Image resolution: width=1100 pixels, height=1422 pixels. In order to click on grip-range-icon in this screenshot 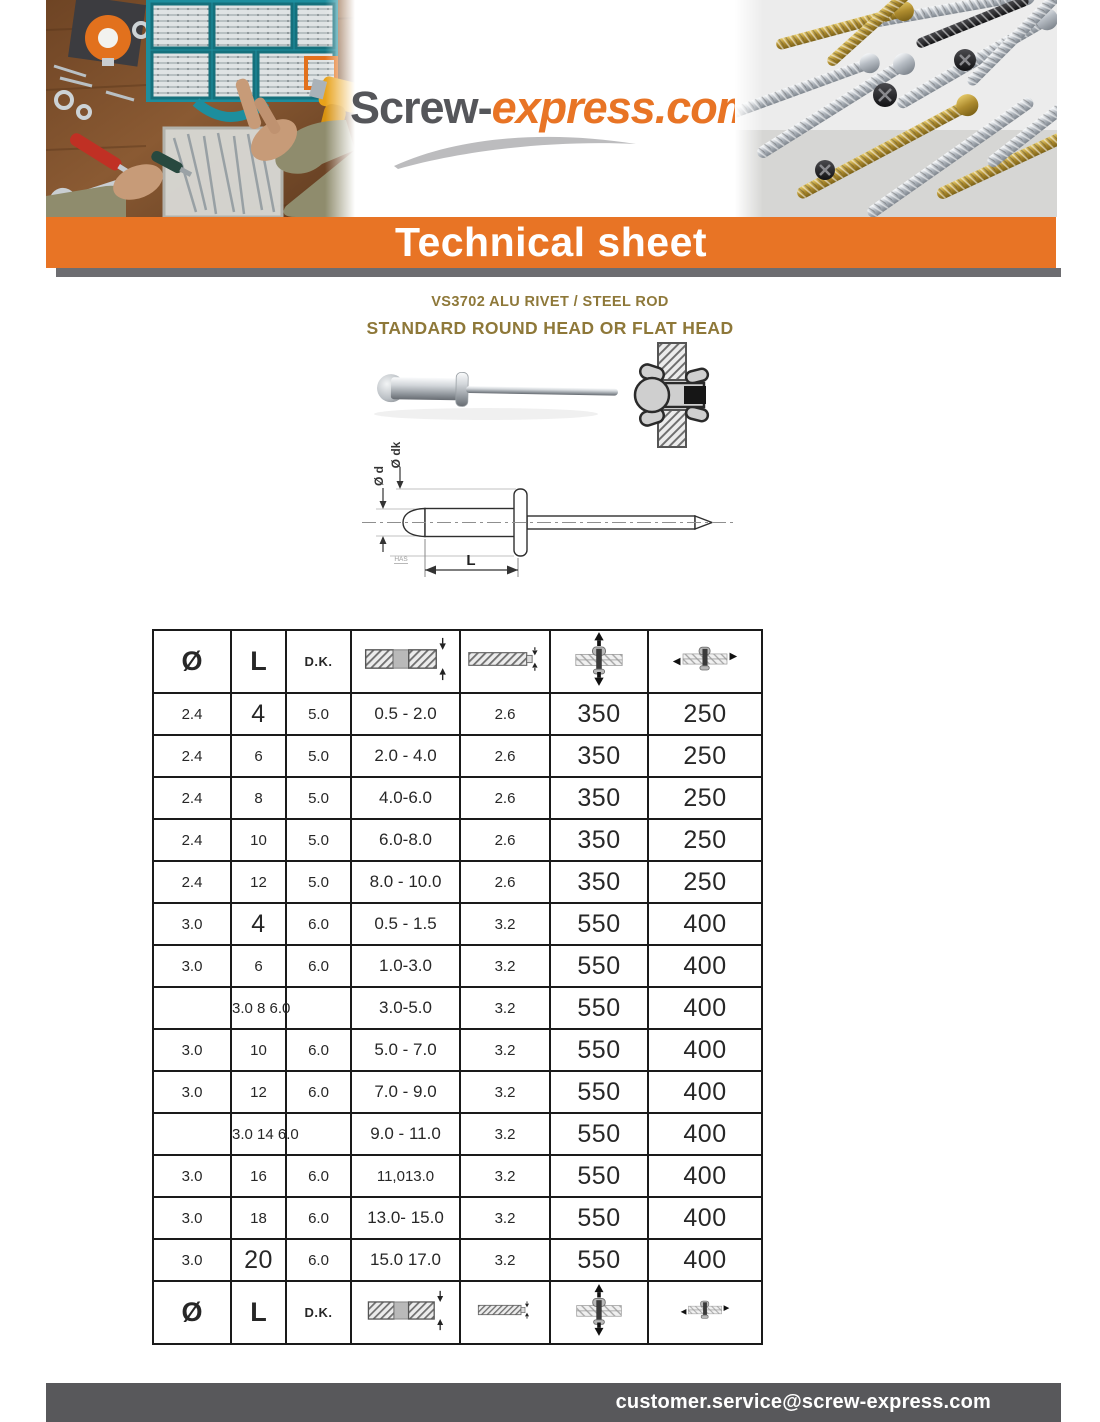, I will do `click(406, 659)`.